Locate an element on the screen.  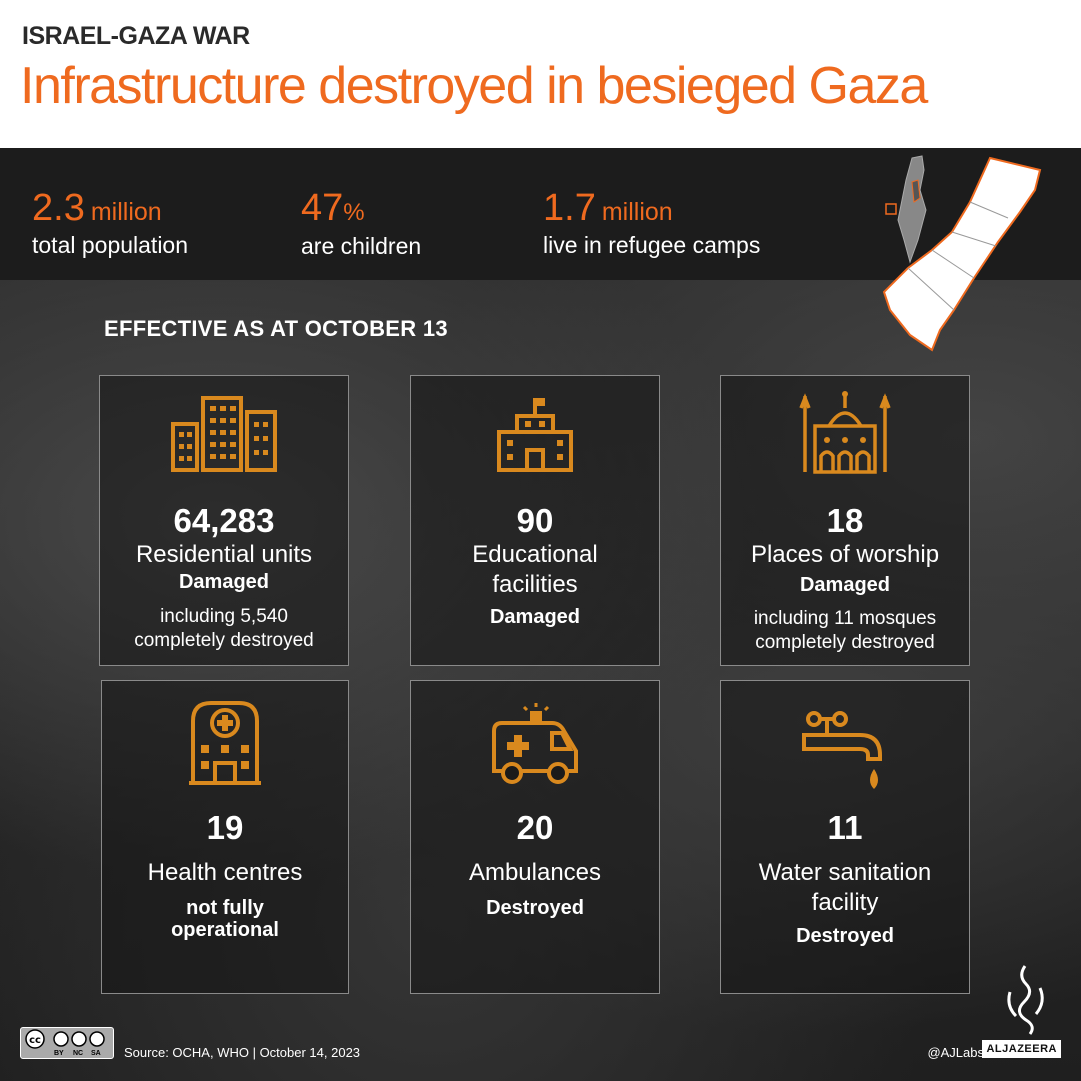
stat-label: are children is located at coordinates (361, 246).